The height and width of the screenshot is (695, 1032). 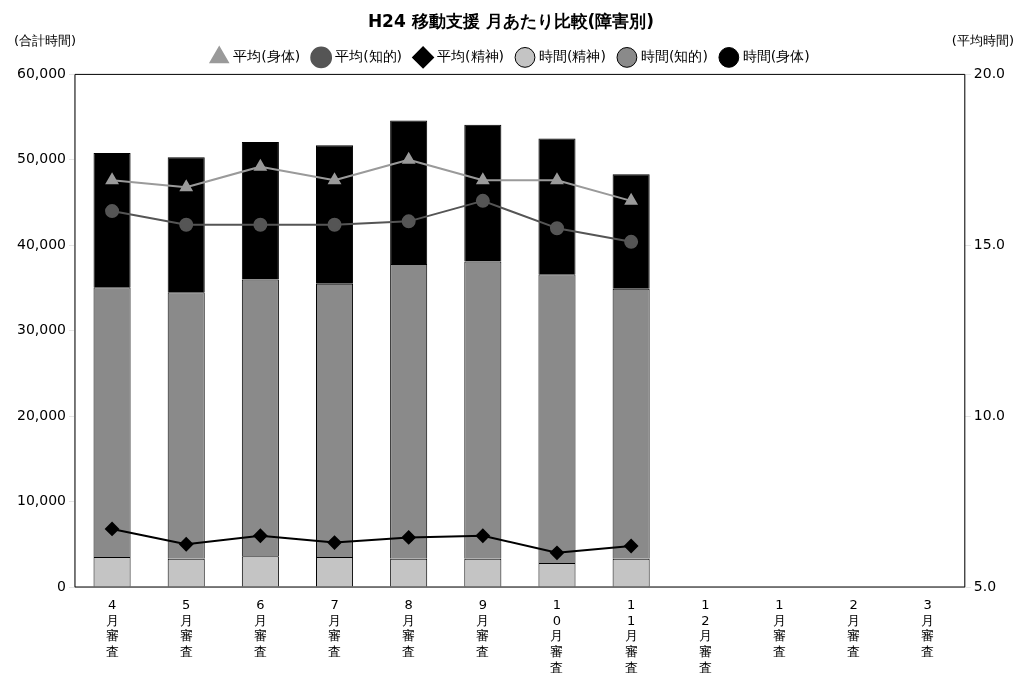 I want to click on bar, so click(x=557, y=206).